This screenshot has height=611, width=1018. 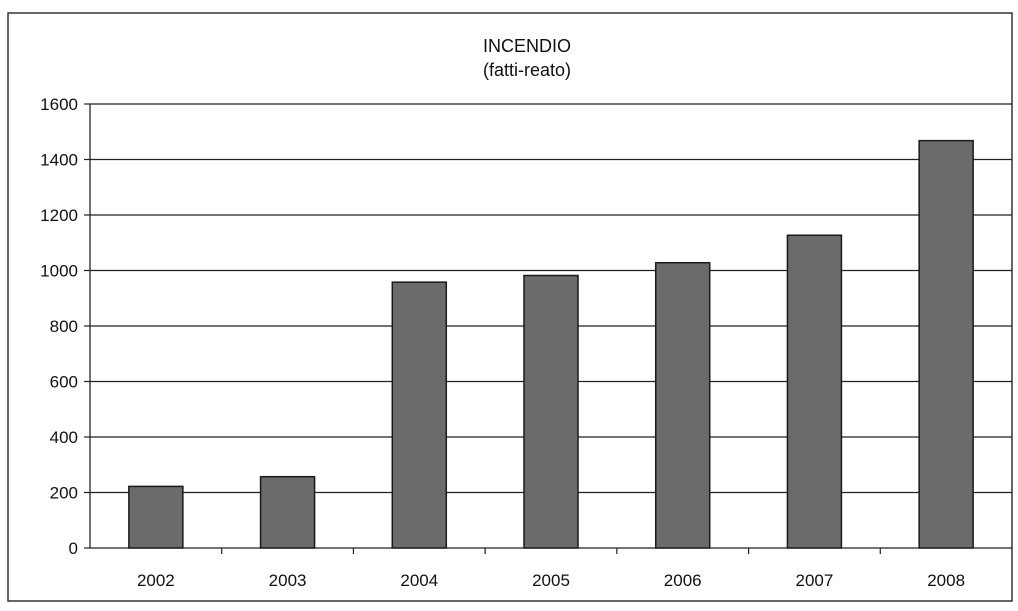 I want to click on x-tick-label: 2002, so click(x=156, y=580).